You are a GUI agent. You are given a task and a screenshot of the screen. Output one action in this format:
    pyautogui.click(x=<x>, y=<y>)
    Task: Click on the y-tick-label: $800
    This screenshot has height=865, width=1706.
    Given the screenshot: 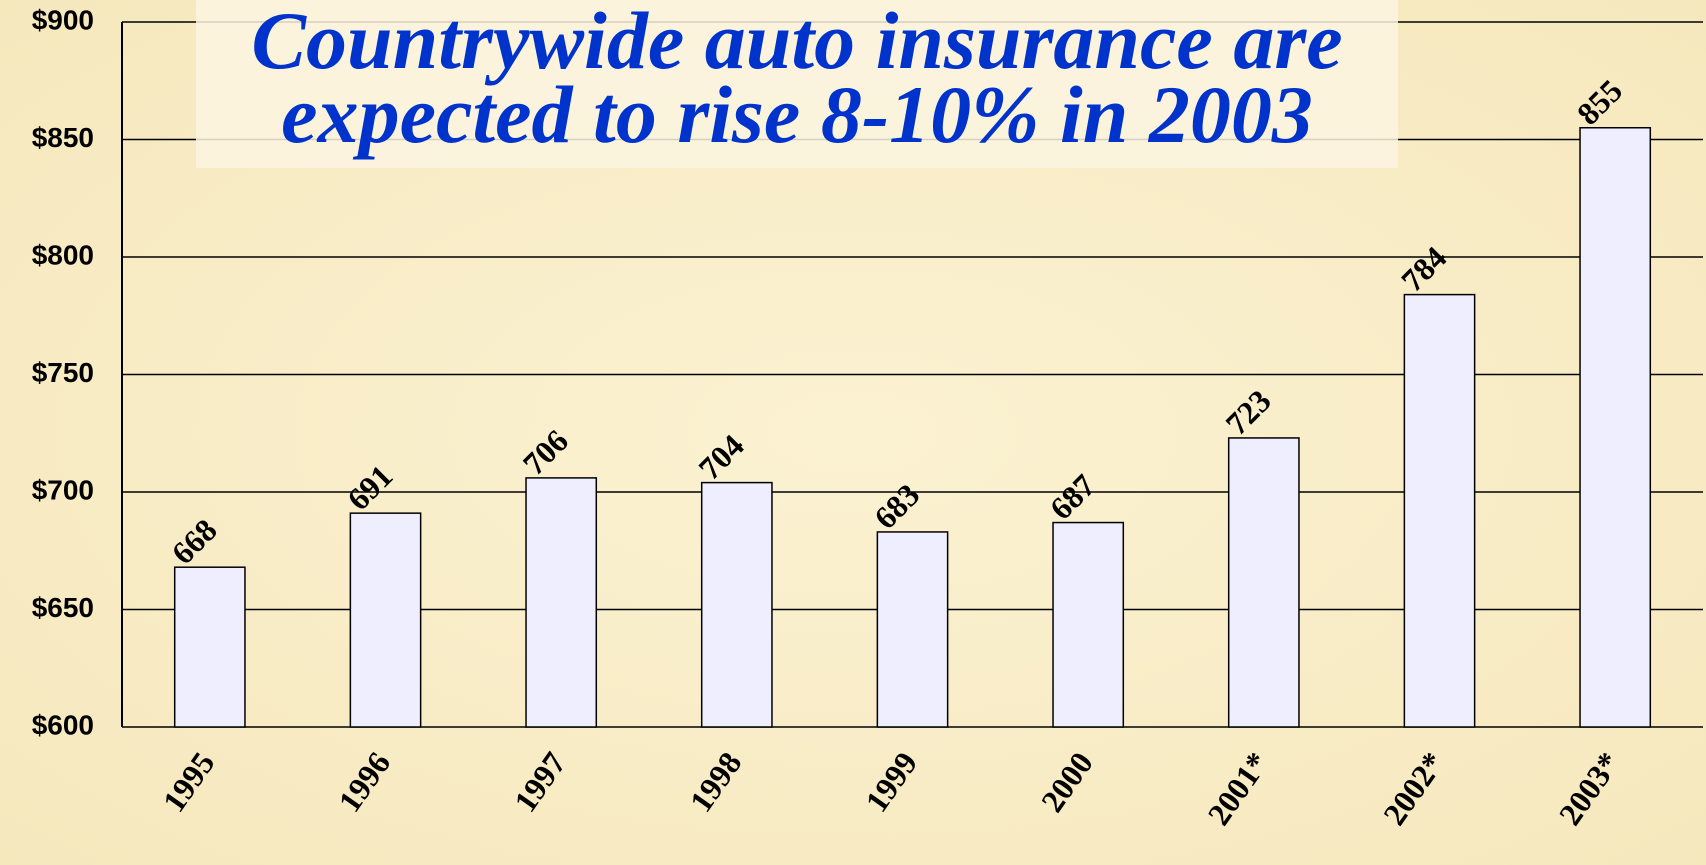 What is the action you would take?
    pyautogui.click(x=63, y=254)
    